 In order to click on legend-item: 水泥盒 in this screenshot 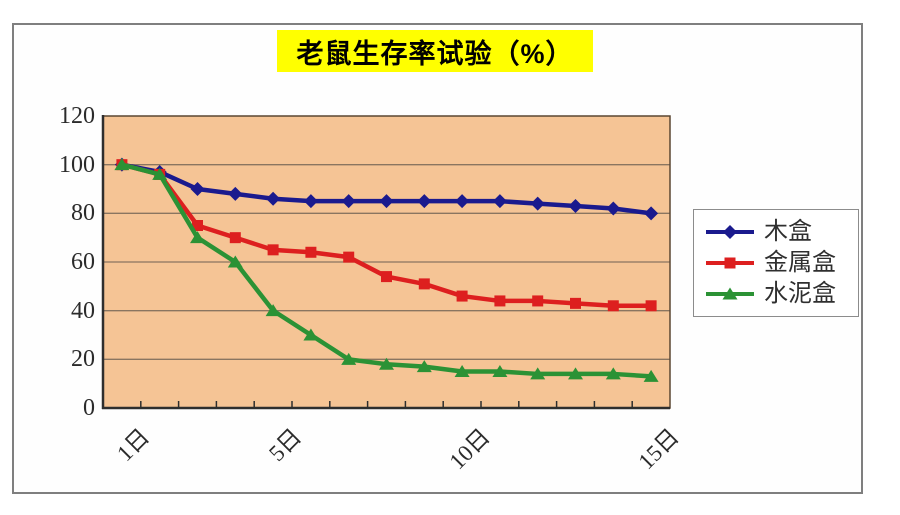, I will do `click(776, 294)`.